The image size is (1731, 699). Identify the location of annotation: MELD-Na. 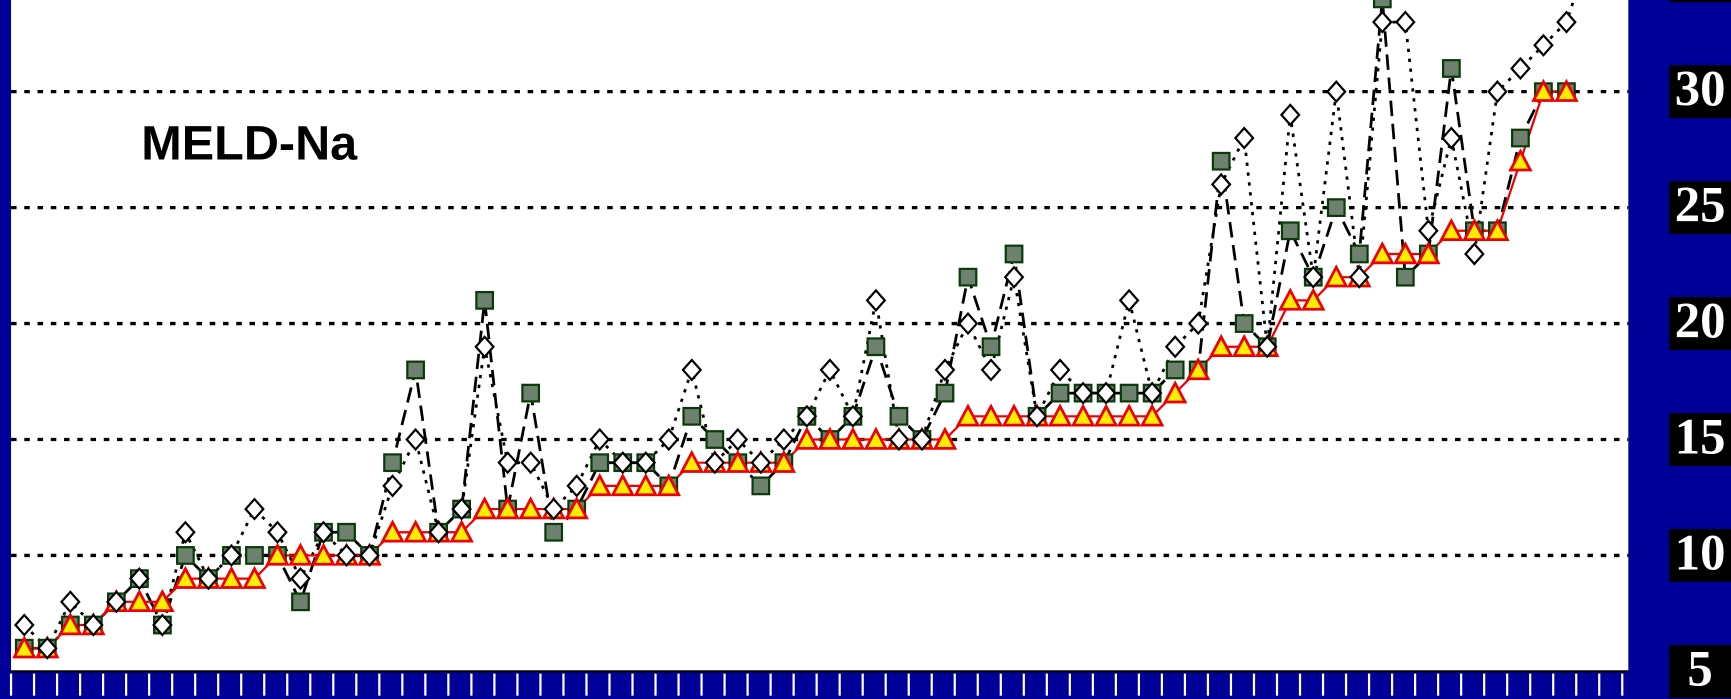
(249, 144).